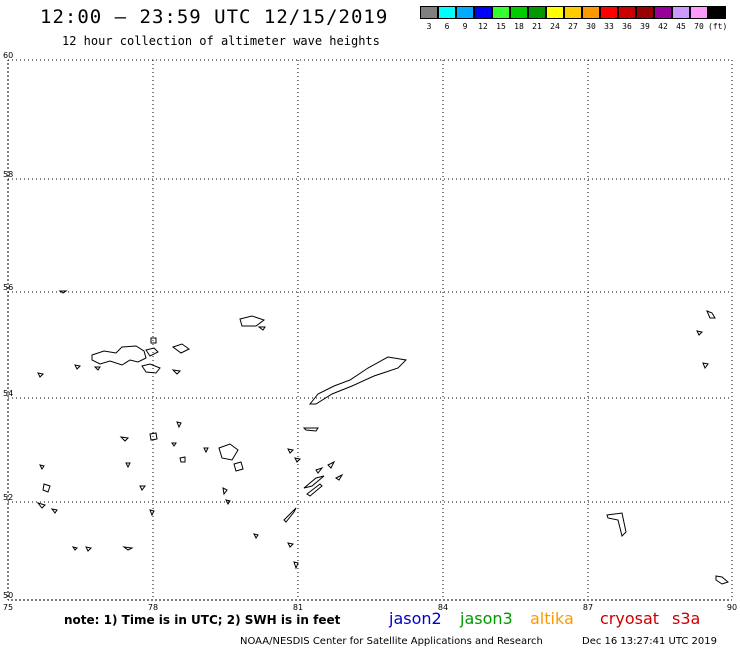 This screenshot has height=650, width=740. I want to click on legend-label: 15, so click(501, 26).